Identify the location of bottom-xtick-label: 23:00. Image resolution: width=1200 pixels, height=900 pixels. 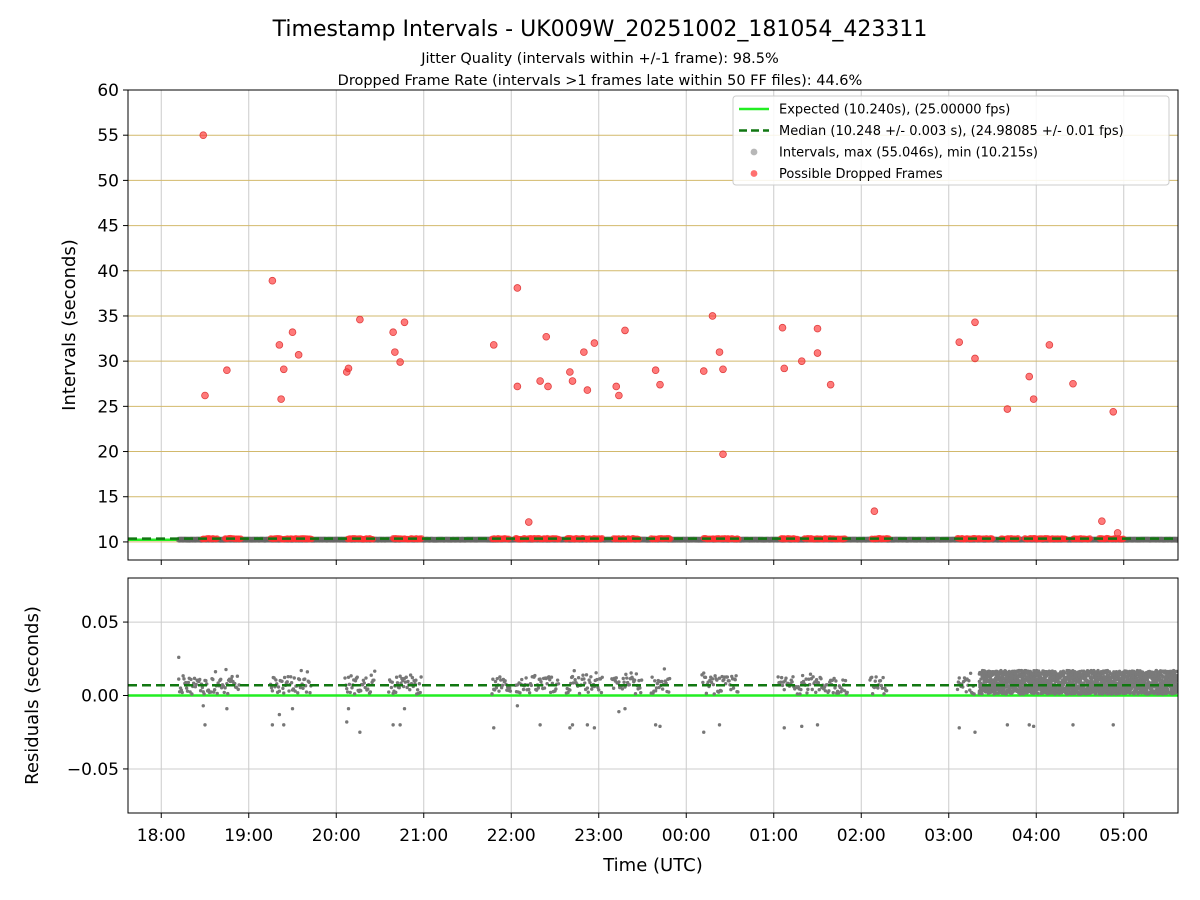
(598, 836).